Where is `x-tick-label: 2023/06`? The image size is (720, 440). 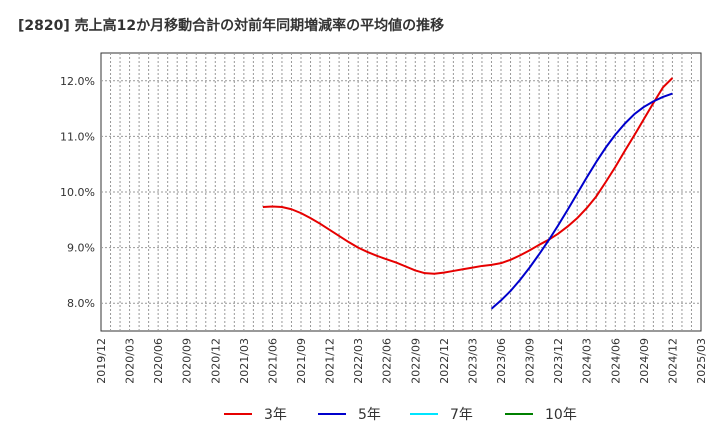
x-tick-label: 2023/06 is located at coordinates (501, 361).